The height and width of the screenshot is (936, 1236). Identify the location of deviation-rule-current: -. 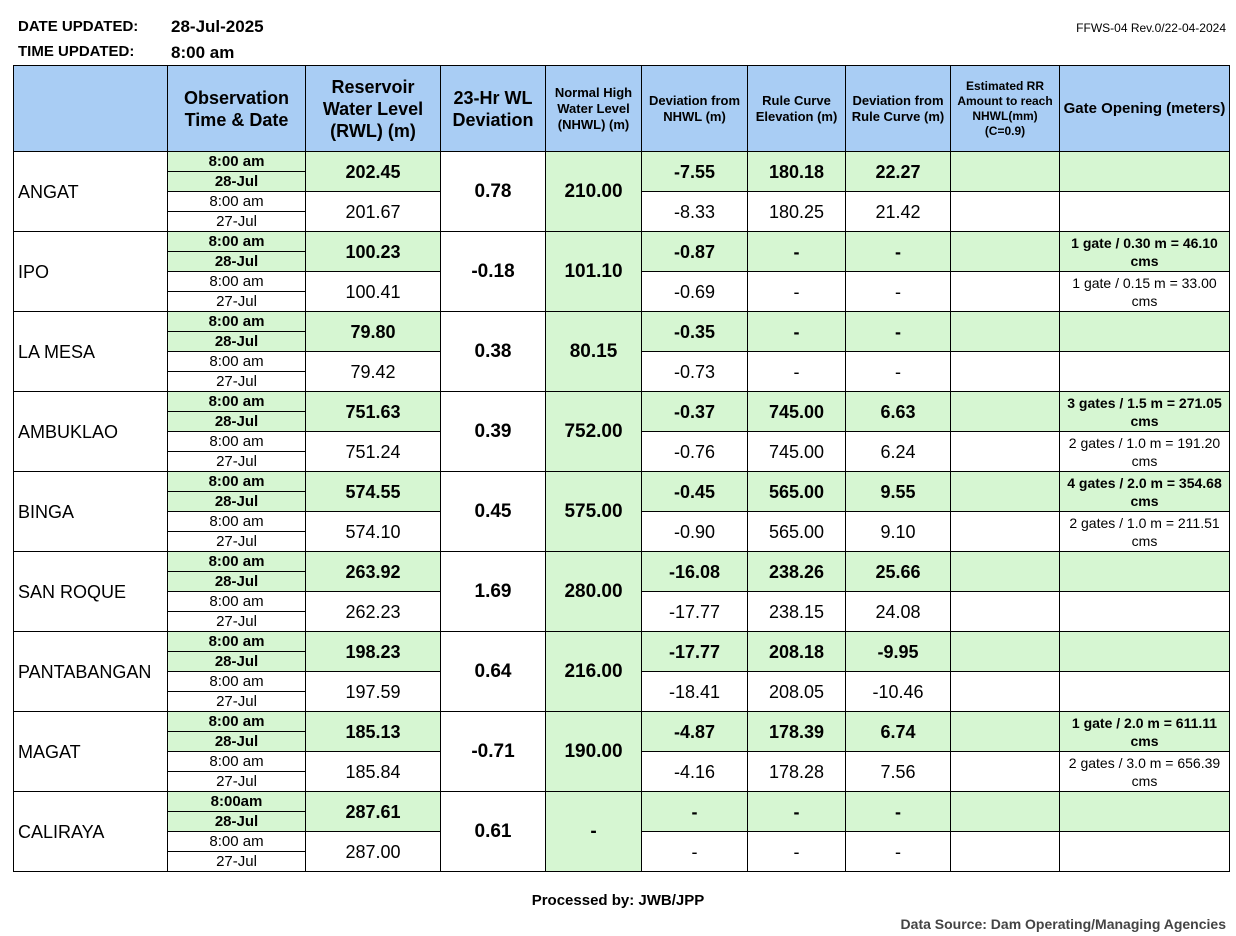
(898, 331).